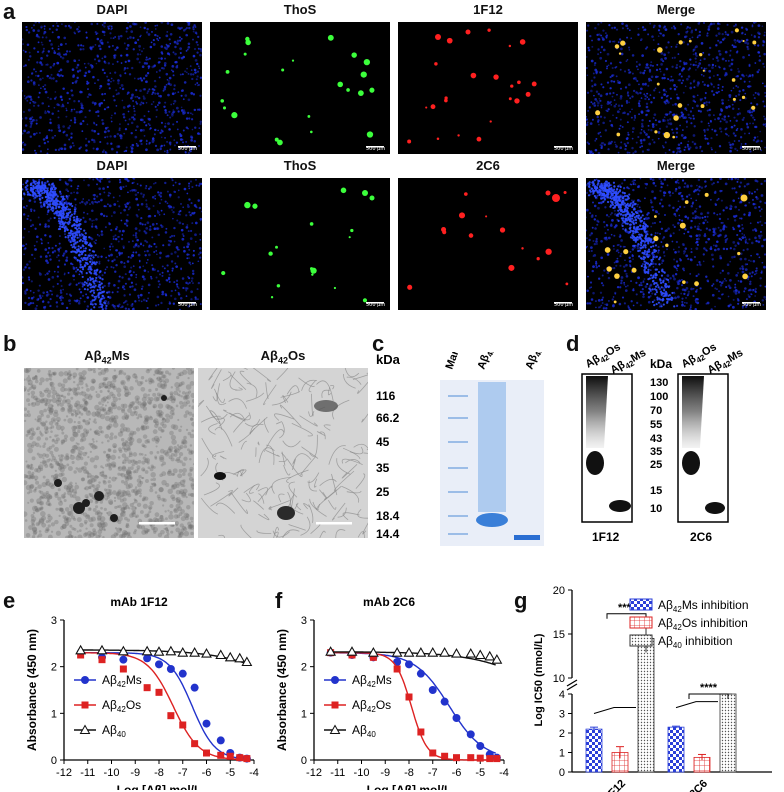 Image resolution: width=784 pixels, height=792 pixels. I want to click on os-lane-smear, so click(492, 447).